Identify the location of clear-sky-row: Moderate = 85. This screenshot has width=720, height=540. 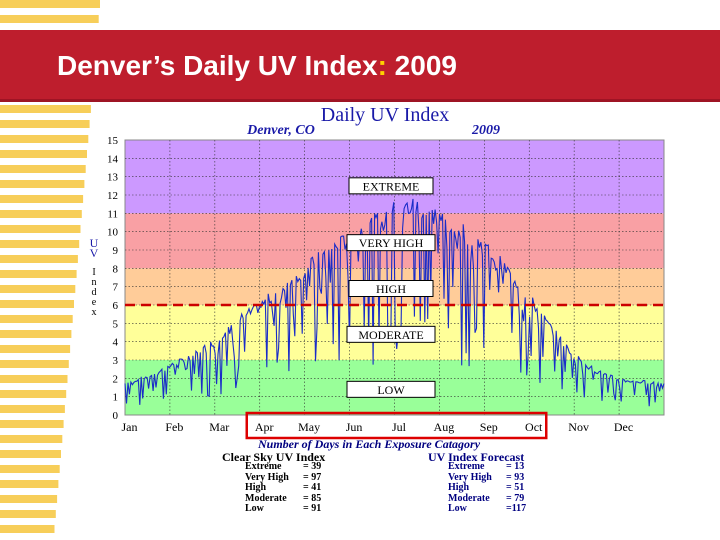
(294, 498).